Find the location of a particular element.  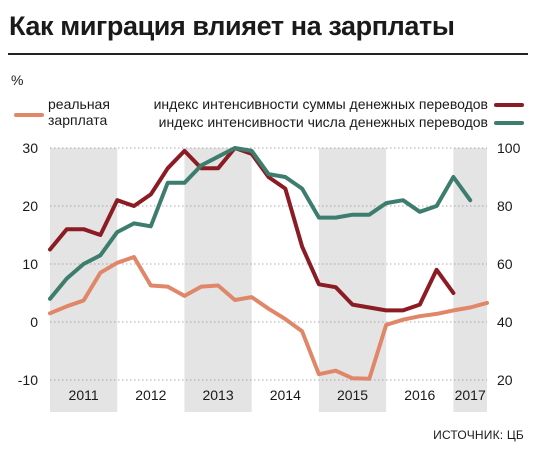

y-left-tick-label: 0 is located at coordinates (34, 322).